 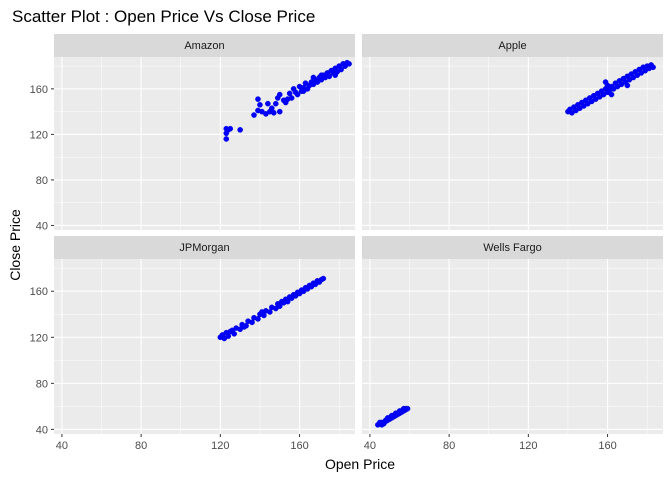 I want to click on x-axis-title: Open Price, so click(x=360, y=464).